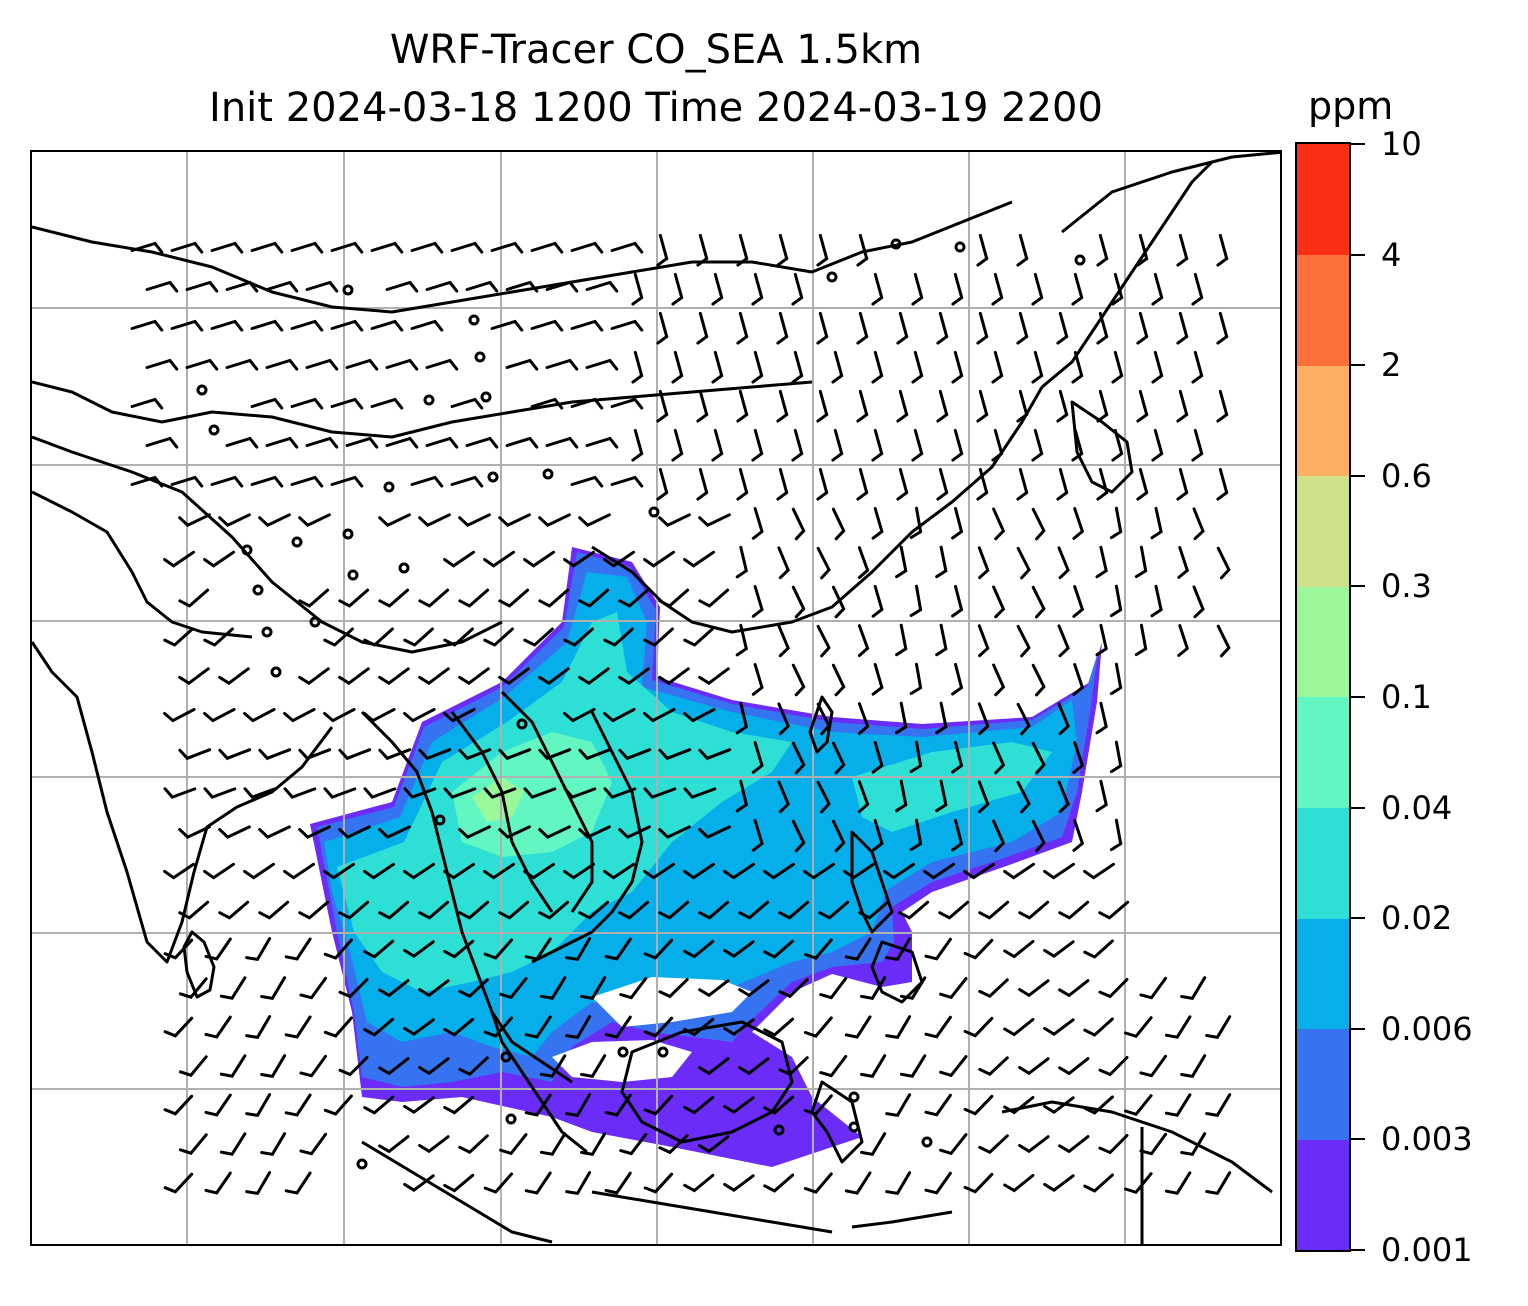 This screenshot has width=1528, height=1306. I want to click on chart-title-line-1: WRF-Tracer CO_SEA 1.5km, so click(656, 50).